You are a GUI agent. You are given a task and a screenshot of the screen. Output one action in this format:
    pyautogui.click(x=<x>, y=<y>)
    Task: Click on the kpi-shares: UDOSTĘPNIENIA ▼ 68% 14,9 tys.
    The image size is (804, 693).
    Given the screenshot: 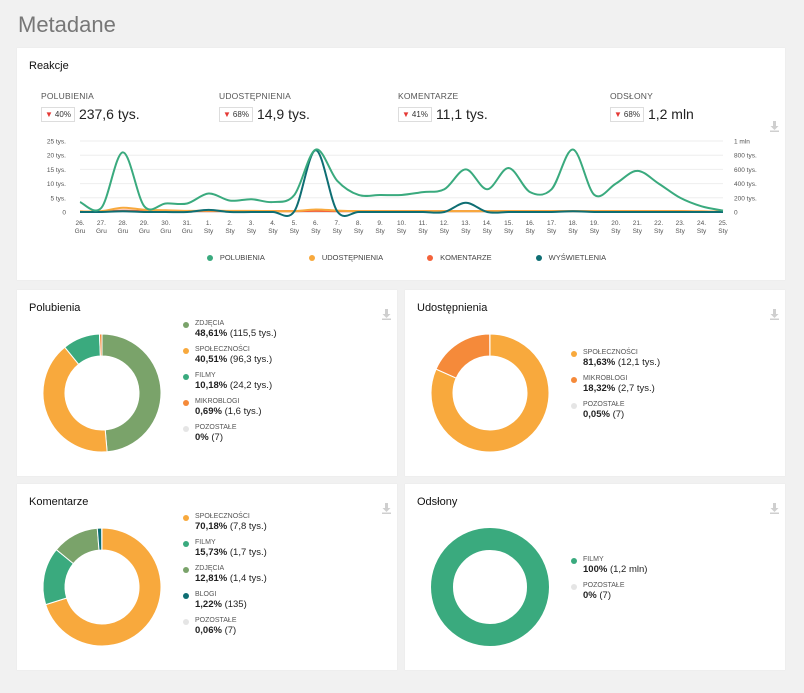 What is the action you would take?
    pyautogui.click(x=264, y=106)
    